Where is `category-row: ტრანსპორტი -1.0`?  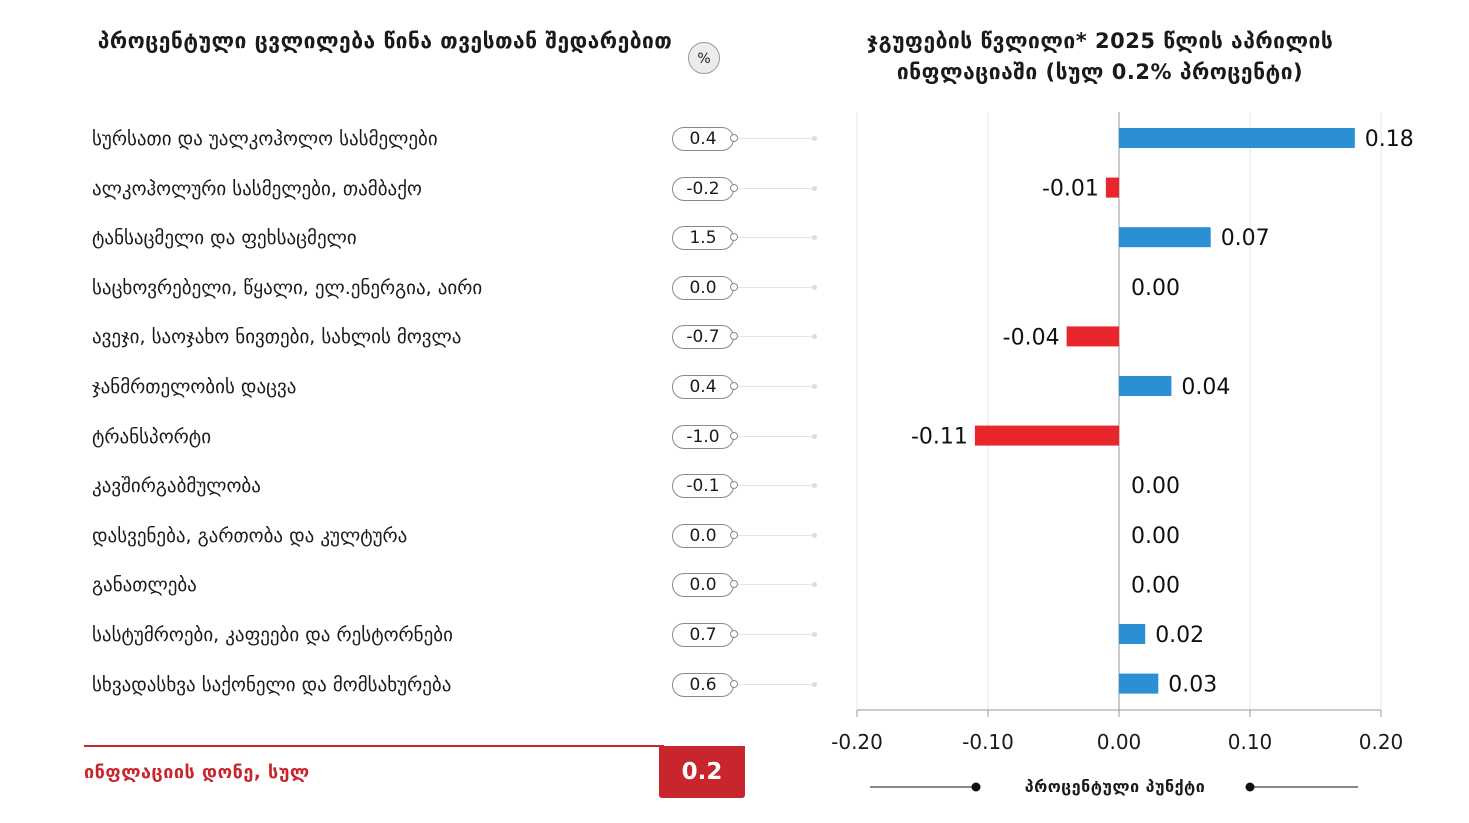 category-row: ტრანსპორტი -1.0 is located at coordinates (415, 437).